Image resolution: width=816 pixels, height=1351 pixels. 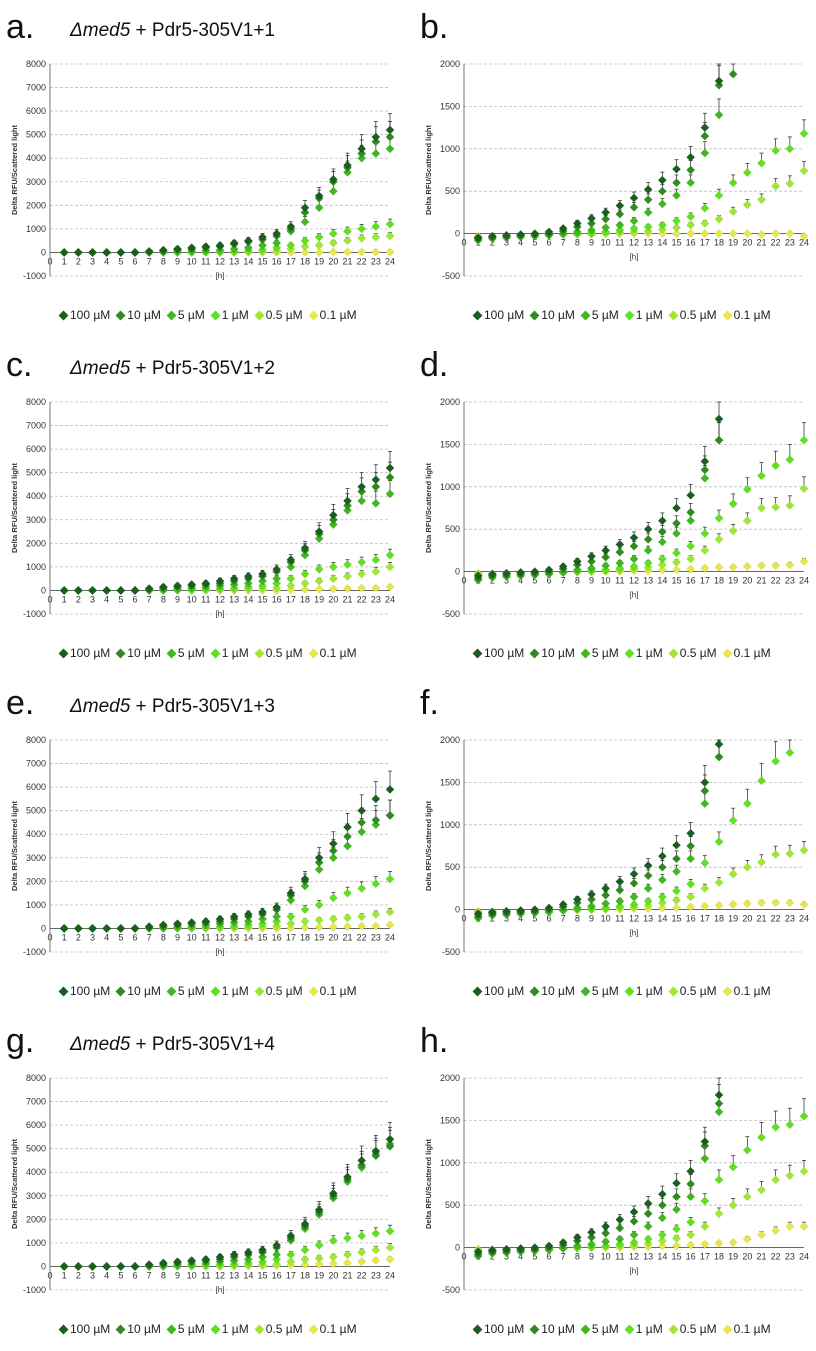 What do you see at coordinates (305, 599) in the screenshot?
I see `x-tick-label: 18` at bounding box center [305, 599].